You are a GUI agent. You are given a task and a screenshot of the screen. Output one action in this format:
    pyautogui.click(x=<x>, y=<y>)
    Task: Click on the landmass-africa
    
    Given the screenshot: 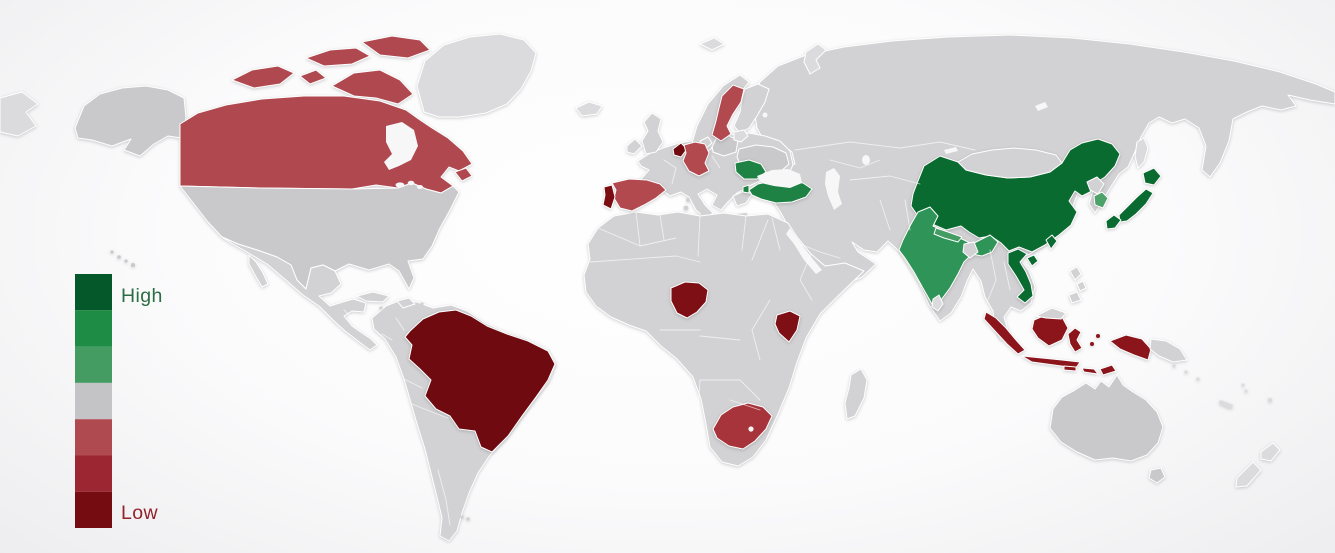 What is the action you would take?
    pyautogui.click(x=724, y=339)
    